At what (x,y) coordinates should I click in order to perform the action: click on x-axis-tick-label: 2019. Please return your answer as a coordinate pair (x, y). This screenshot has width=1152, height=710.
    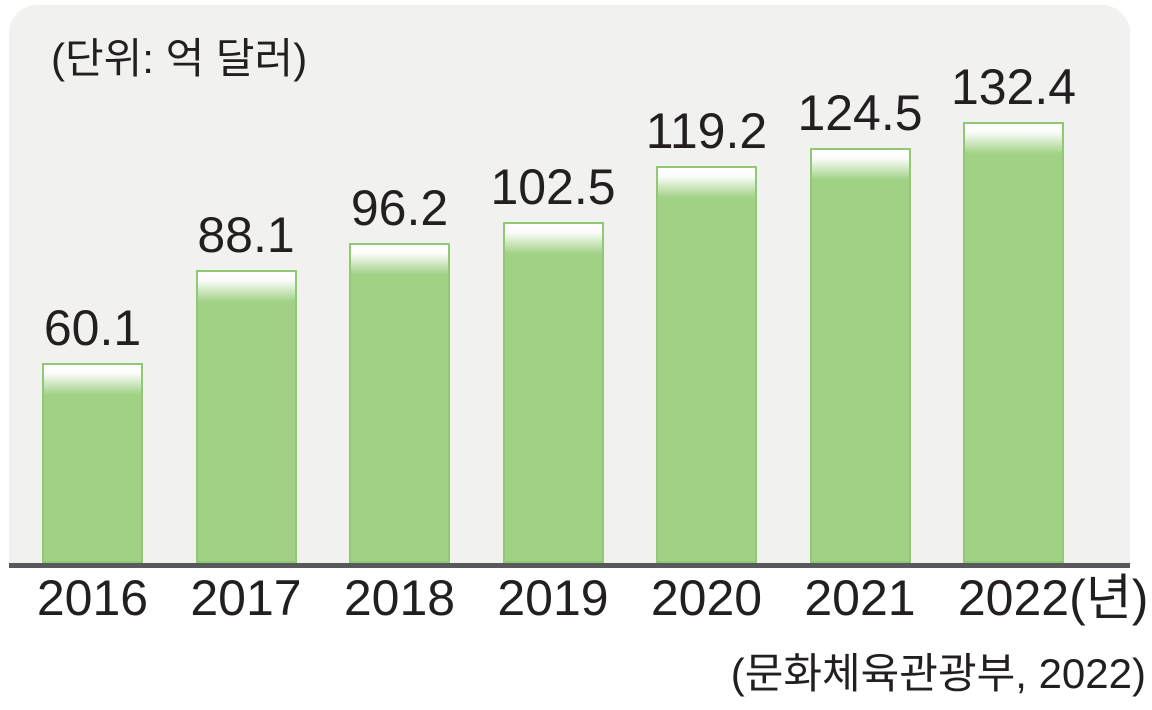
    Looking at the image, I should click on (553, 598).